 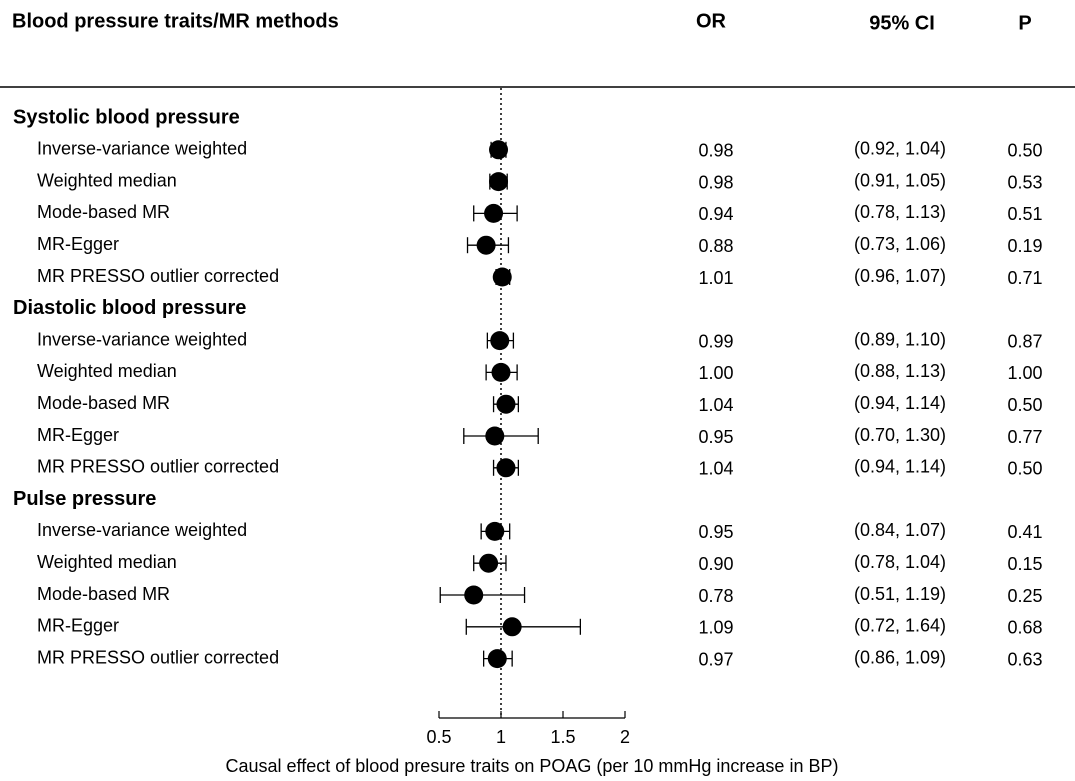 What do you see at coordinates (438, 737) in the screenshot?
I see `x-tick-label: 0.5` at bounding box center [438, 737].